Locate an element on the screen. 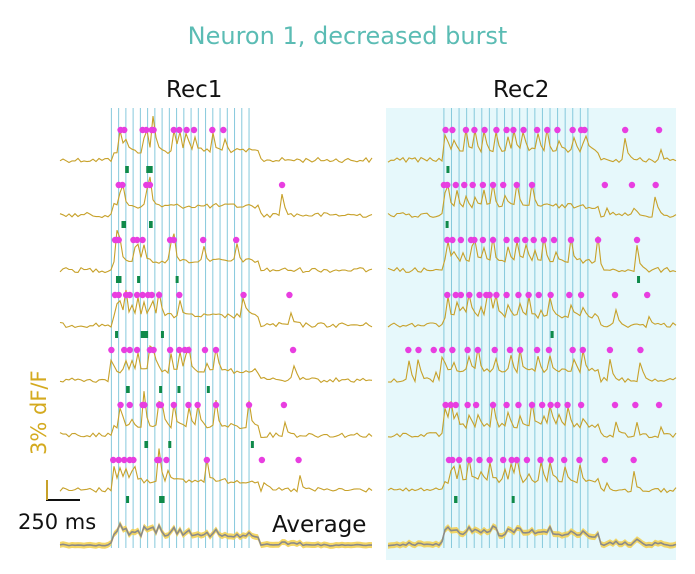 The height and width of the screenshot is (574, 695). scale-bar-time-label: 250 ms is located at coordinates (57, 522).